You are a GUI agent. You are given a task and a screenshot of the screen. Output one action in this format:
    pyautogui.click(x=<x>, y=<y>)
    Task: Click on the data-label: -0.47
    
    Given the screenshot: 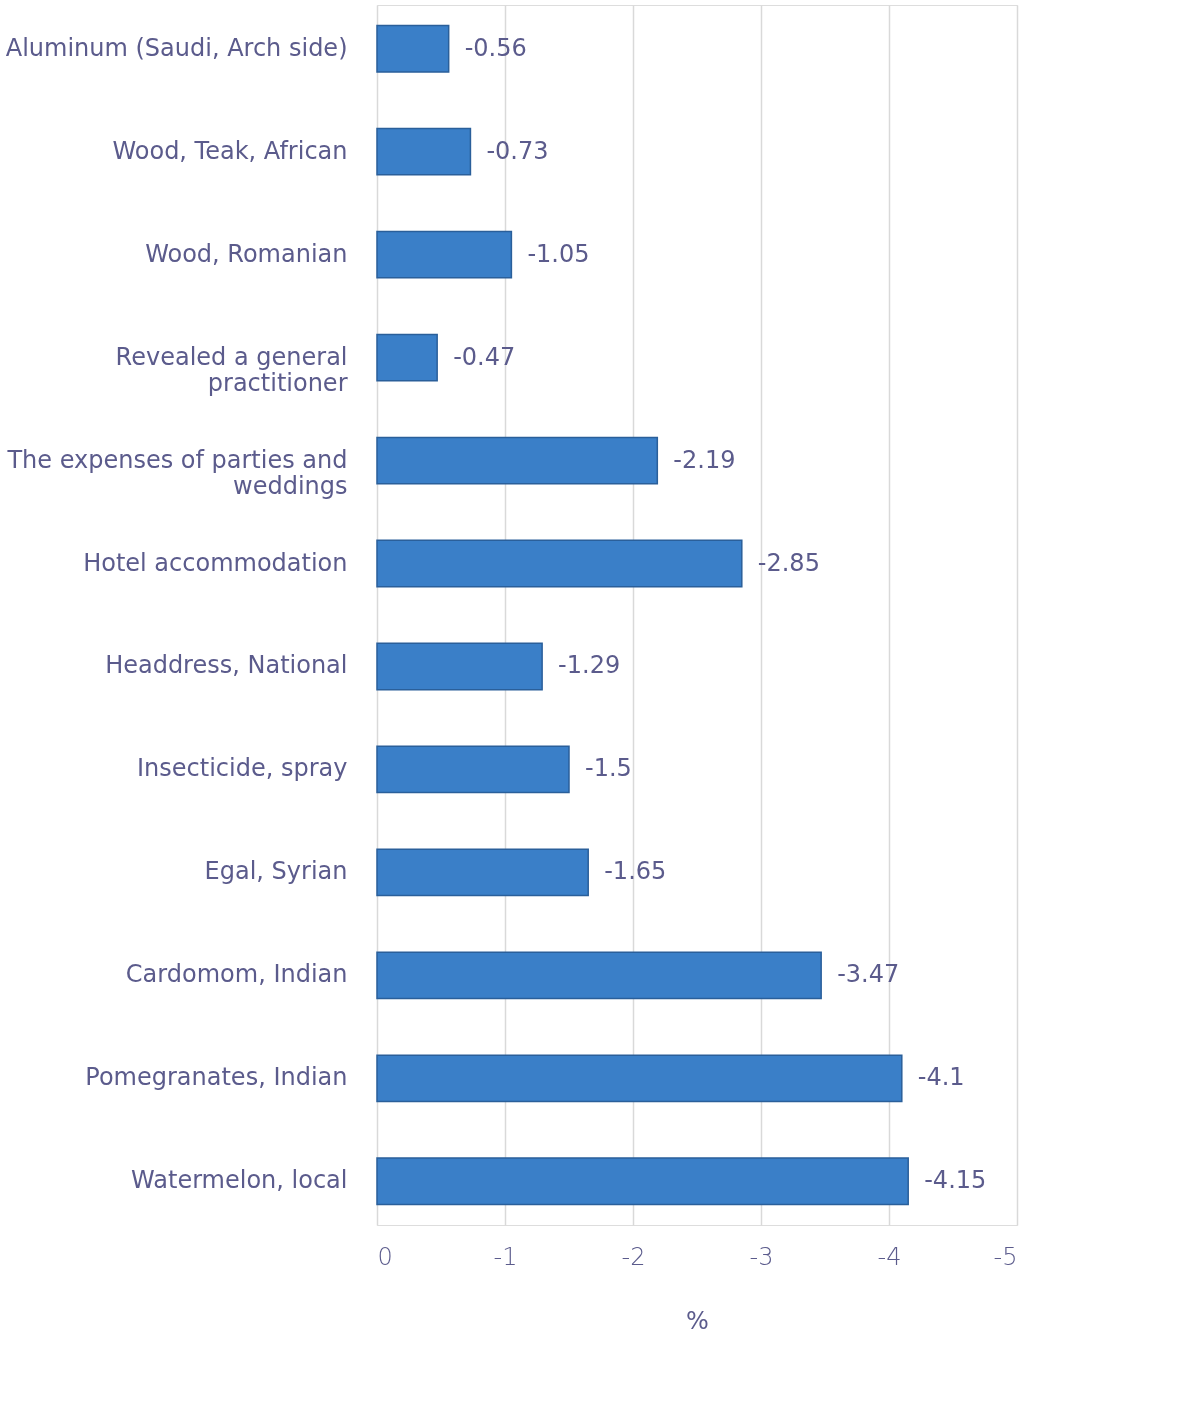 What is the action you would take?
    pyautogui.click(x=484, y=356)
    